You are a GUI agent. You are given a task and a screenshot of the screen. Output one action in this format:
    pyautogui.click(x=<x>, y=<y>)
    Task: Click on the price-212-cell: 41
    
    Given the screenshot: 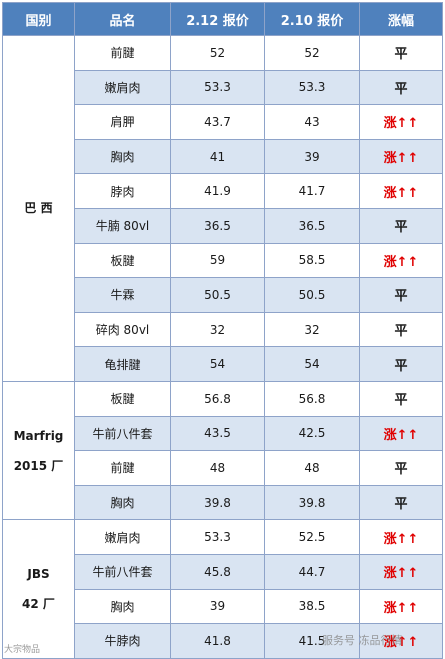 What is the action you would take?
    pyautogui.click(x=217, y=156)
    